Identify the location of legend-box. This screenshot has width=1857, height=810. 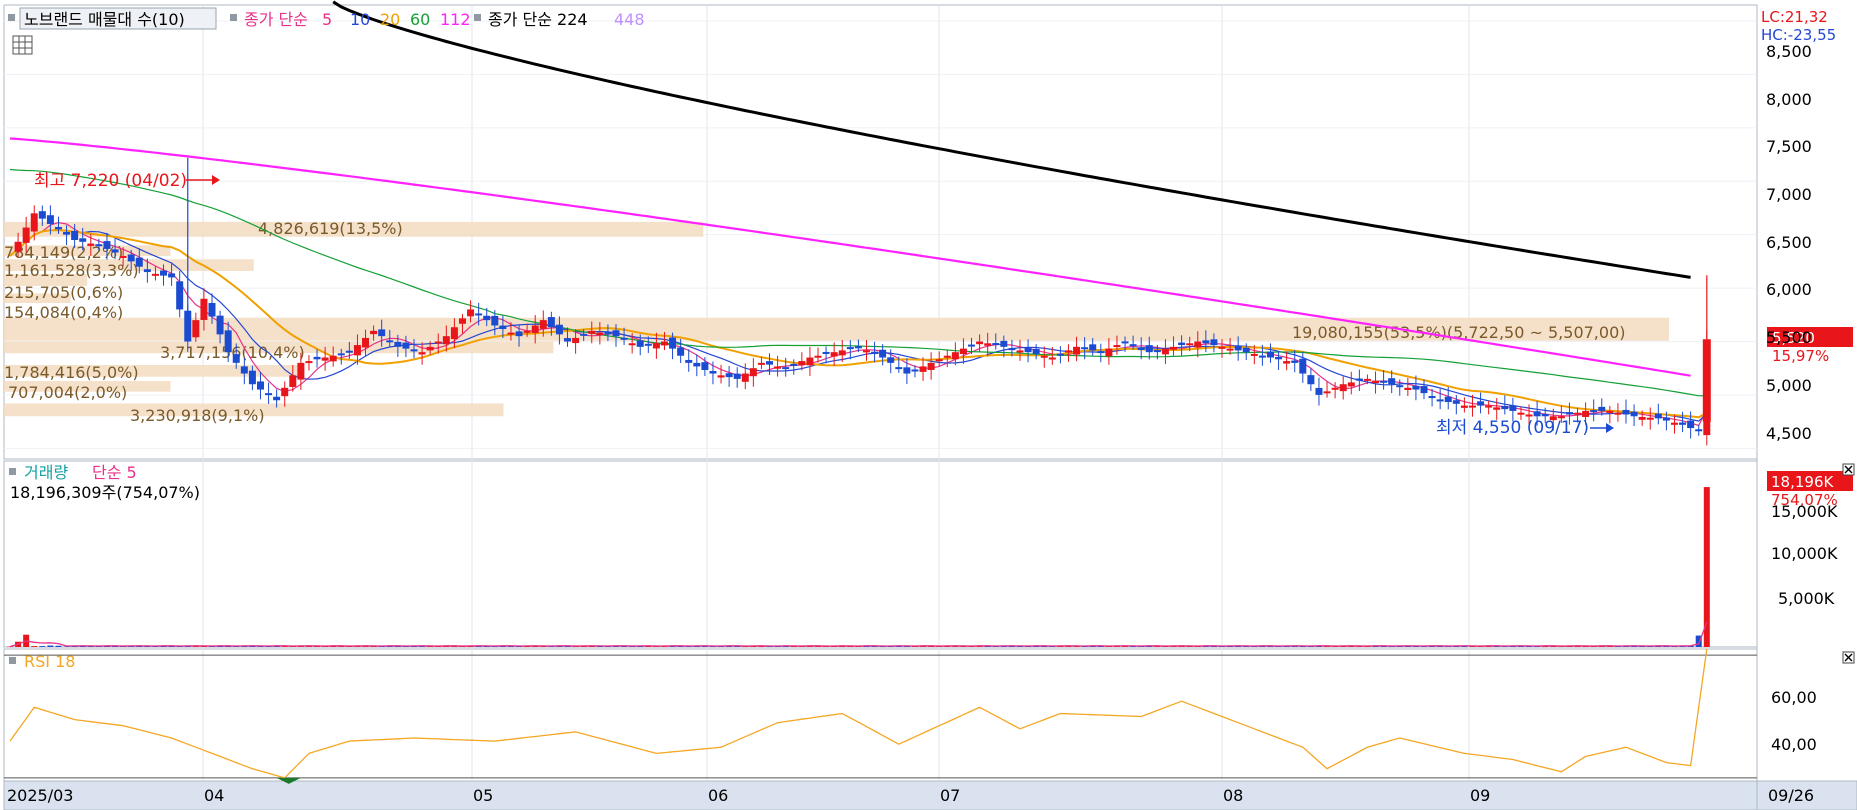
(118, 18).